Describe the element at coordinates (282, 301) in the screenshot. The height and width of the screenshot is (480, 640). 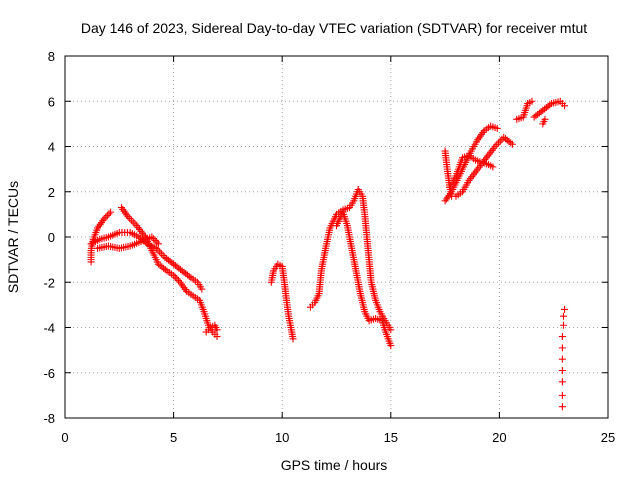
I see `series-segment-seg2` at that location.